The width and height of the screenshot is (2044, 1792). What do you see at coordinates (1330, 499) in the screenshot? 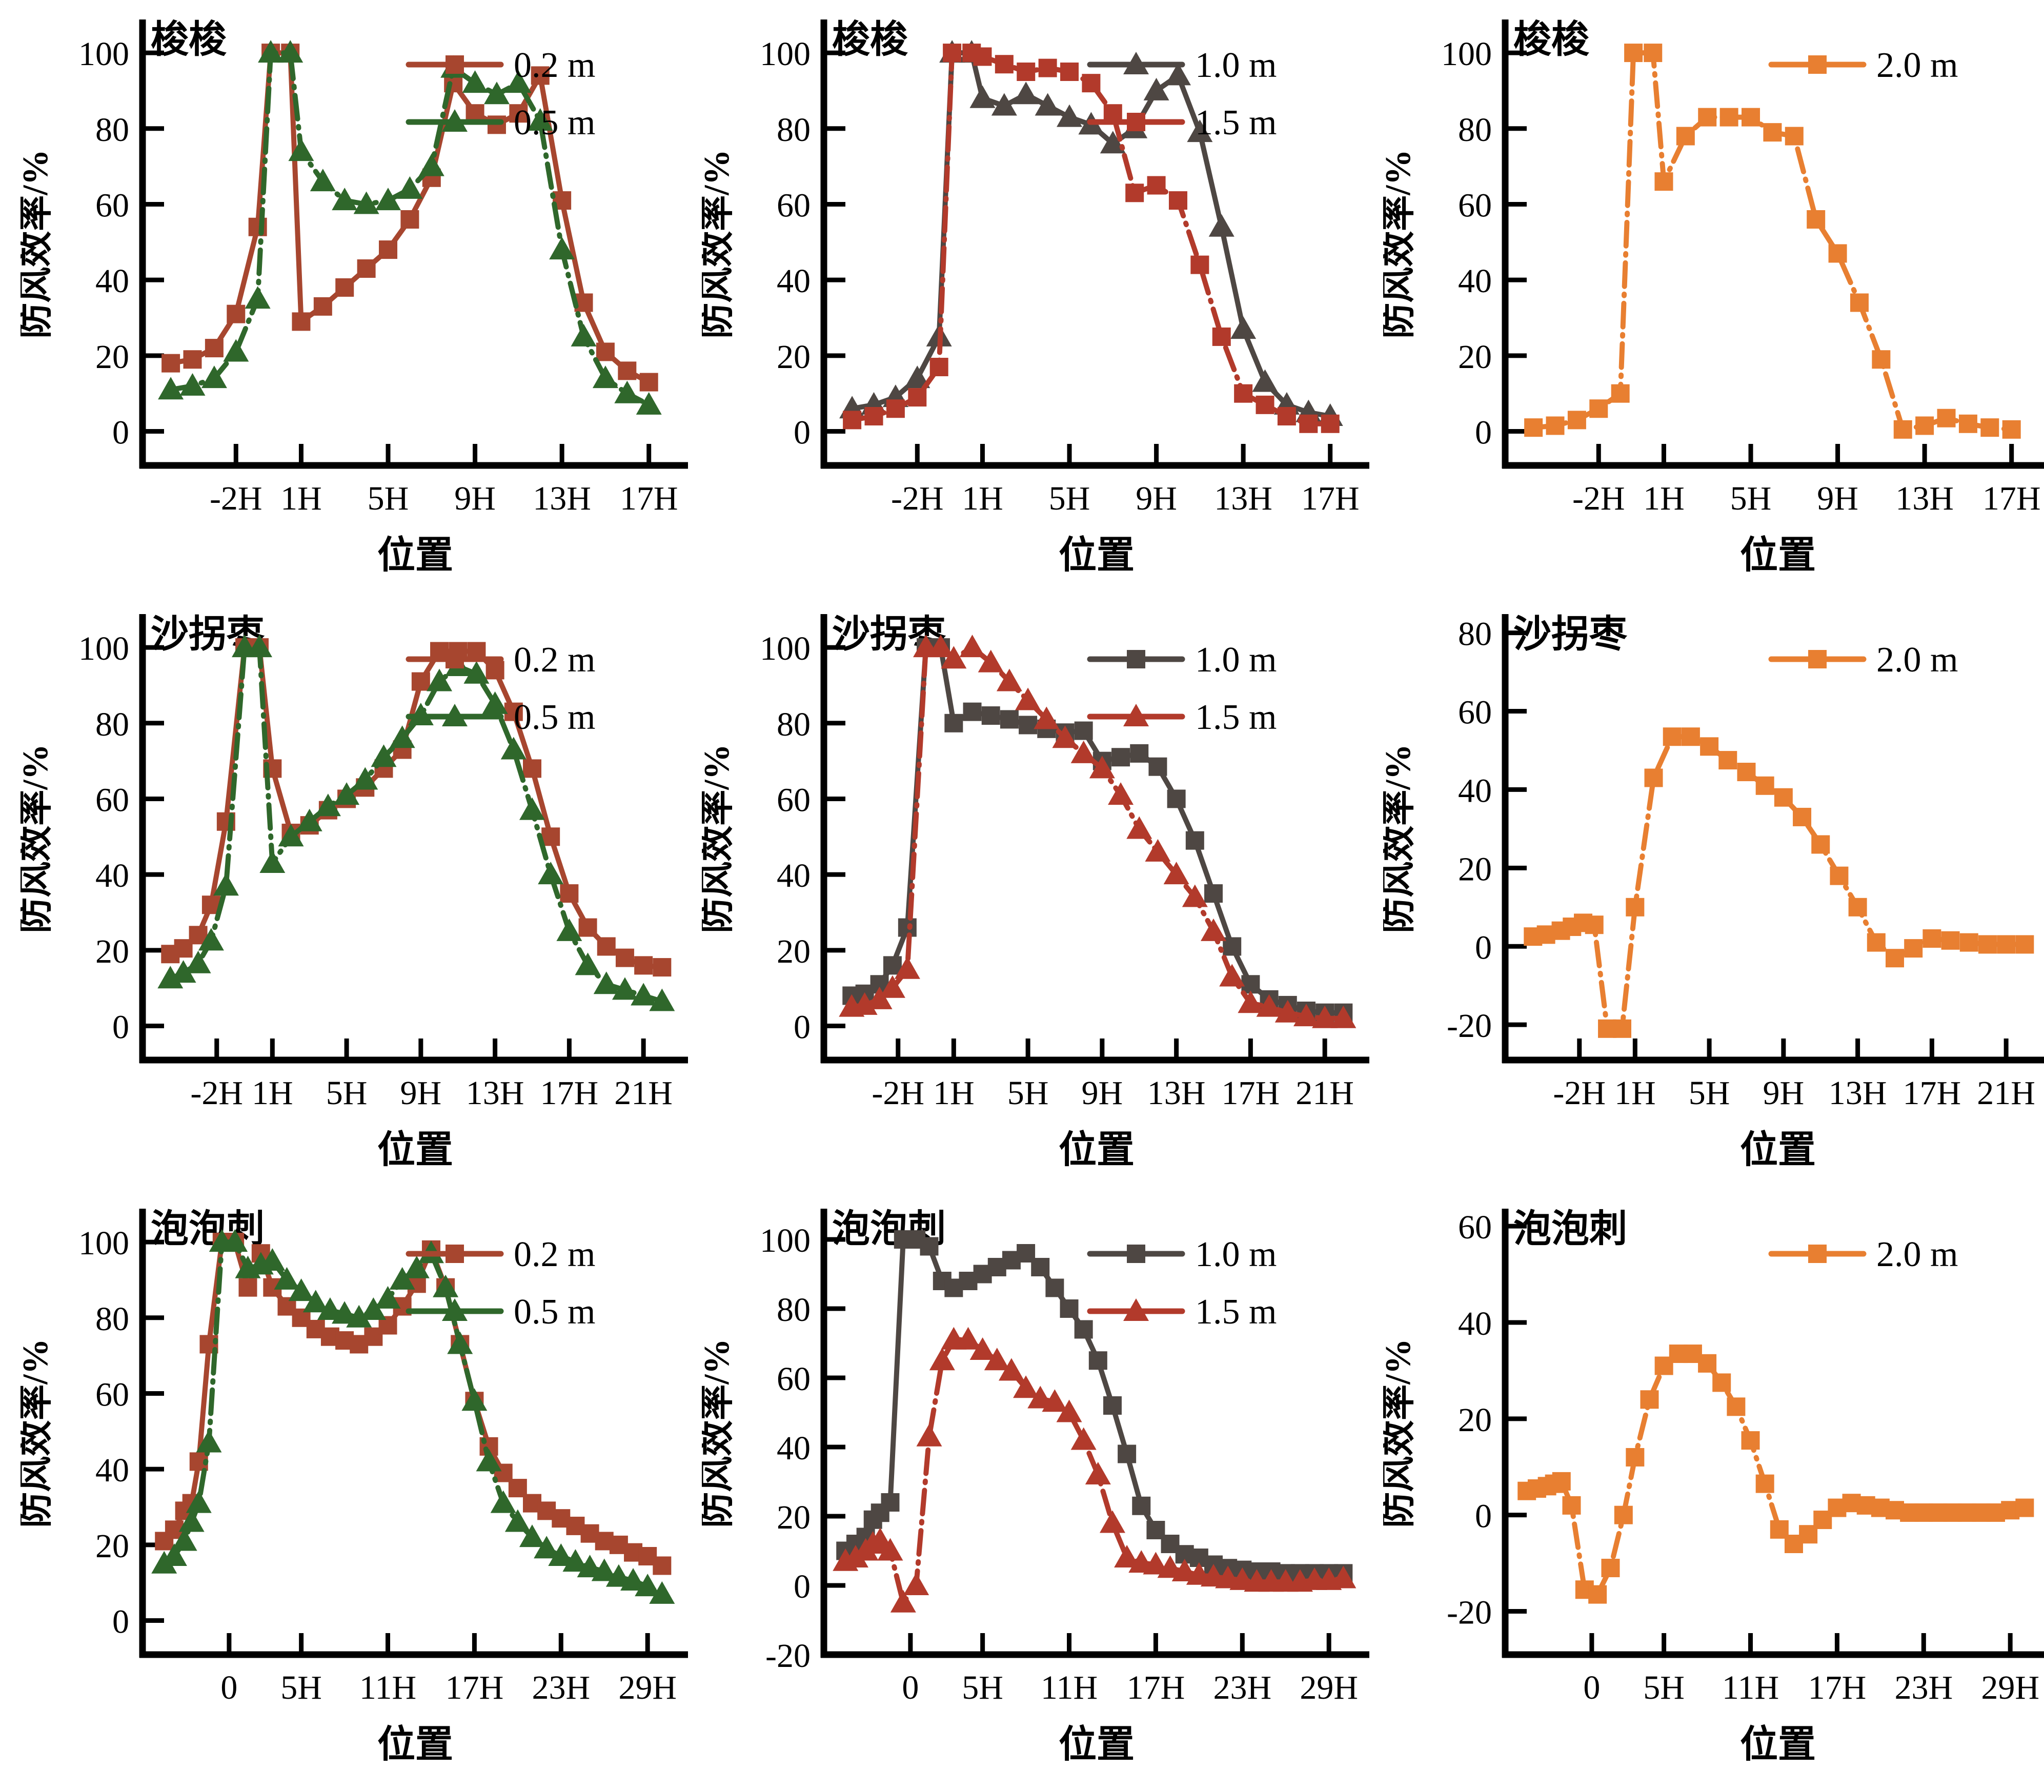
I see `x-tick-label: 17H` at bounding box center [1330, 499].